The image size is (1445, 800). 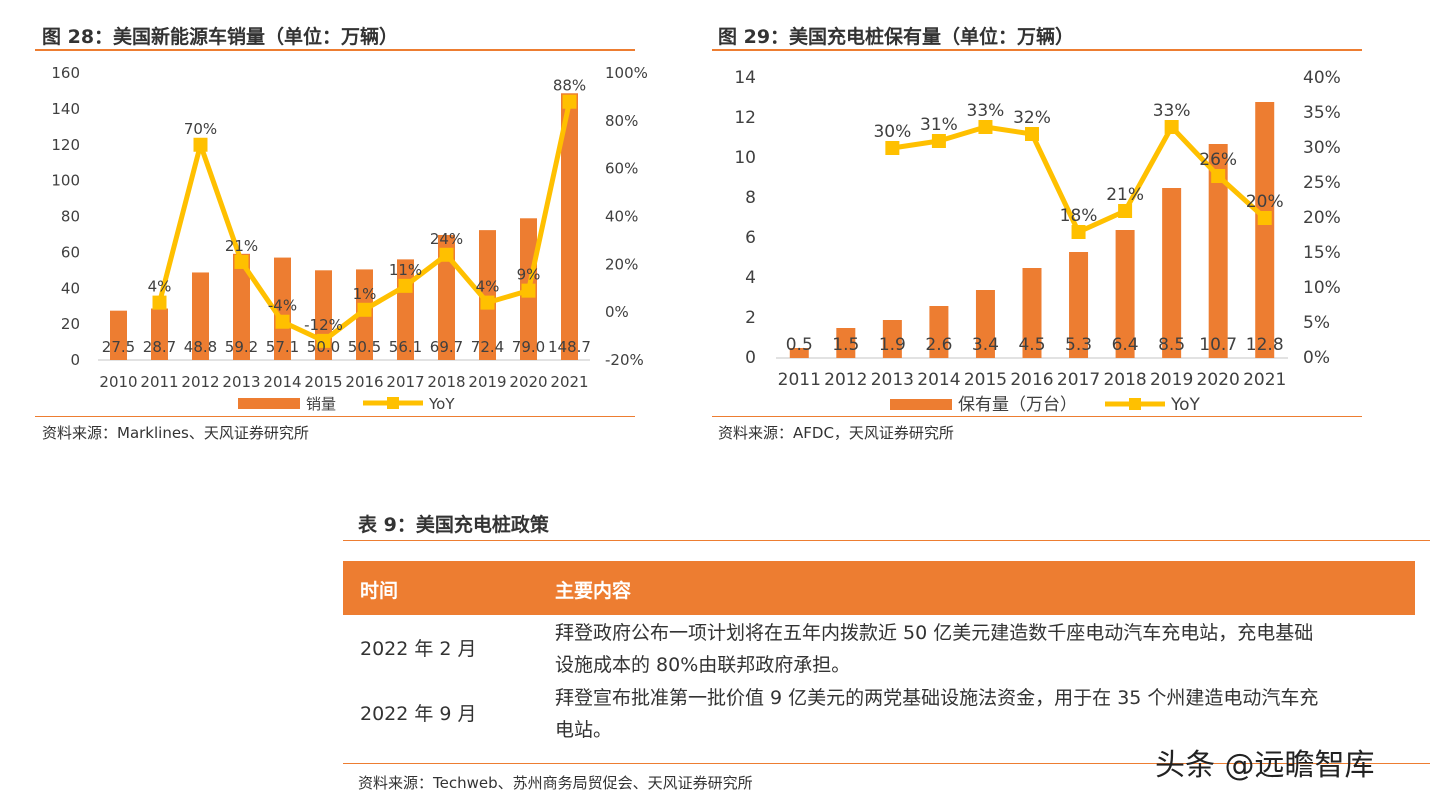 What do you see at coordinates (1171, 380) in the screenshot?
I see `x-axis-tick: 2019` at bounding box center [1171, 380].